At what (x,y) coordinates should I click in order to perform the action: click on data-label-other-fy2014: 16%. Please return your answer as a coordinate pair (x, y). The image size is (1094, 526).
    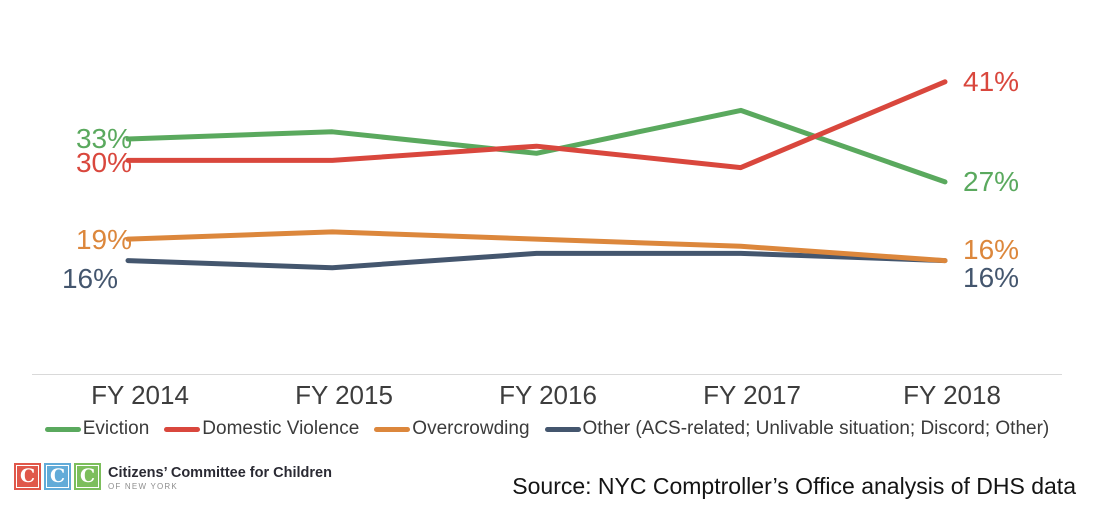
    Looking at the image, I should click on (89, 278).